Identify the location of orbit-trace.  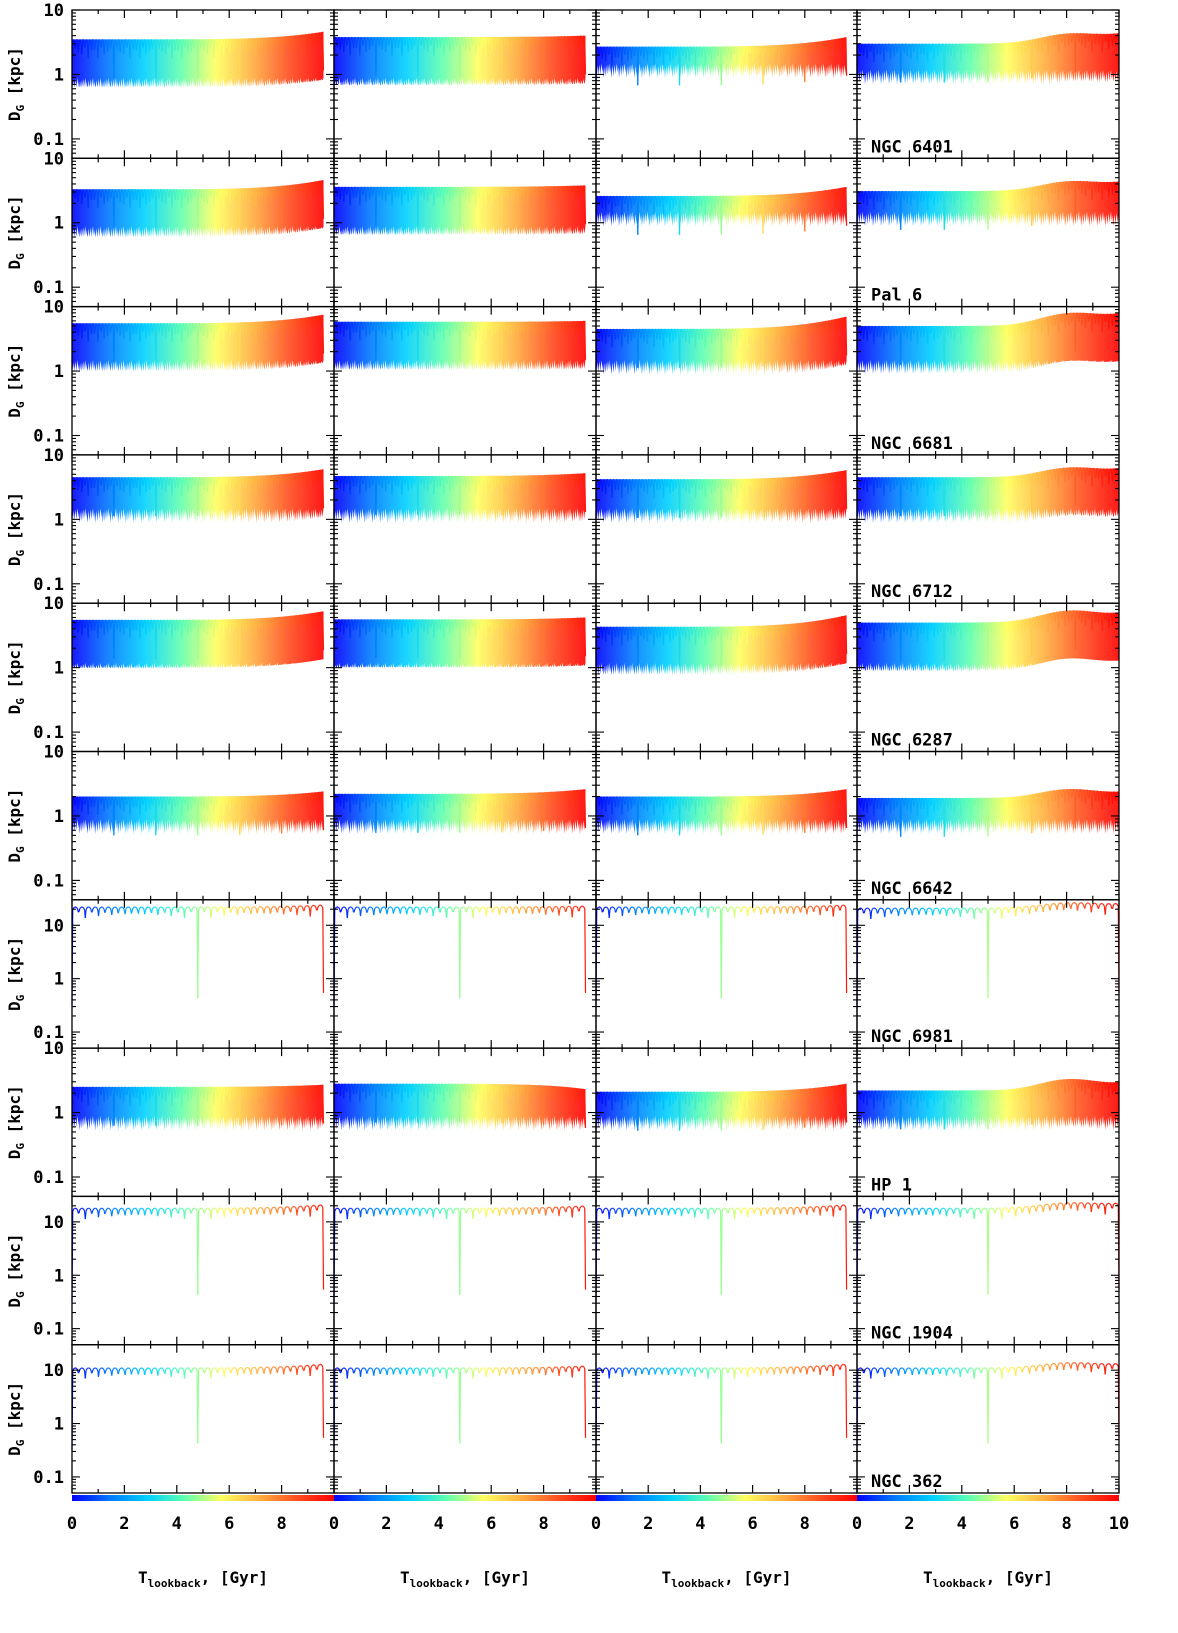
(198, 204).